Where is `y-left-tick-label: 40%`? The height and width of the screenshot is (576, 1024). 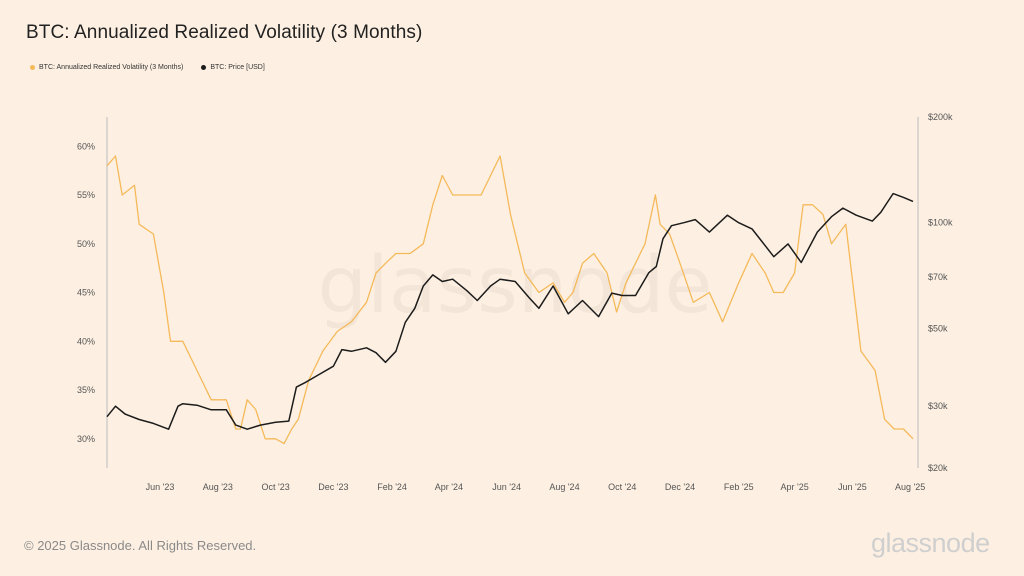
y-left-tick-label: 40% is located at coordinates (86, 341).